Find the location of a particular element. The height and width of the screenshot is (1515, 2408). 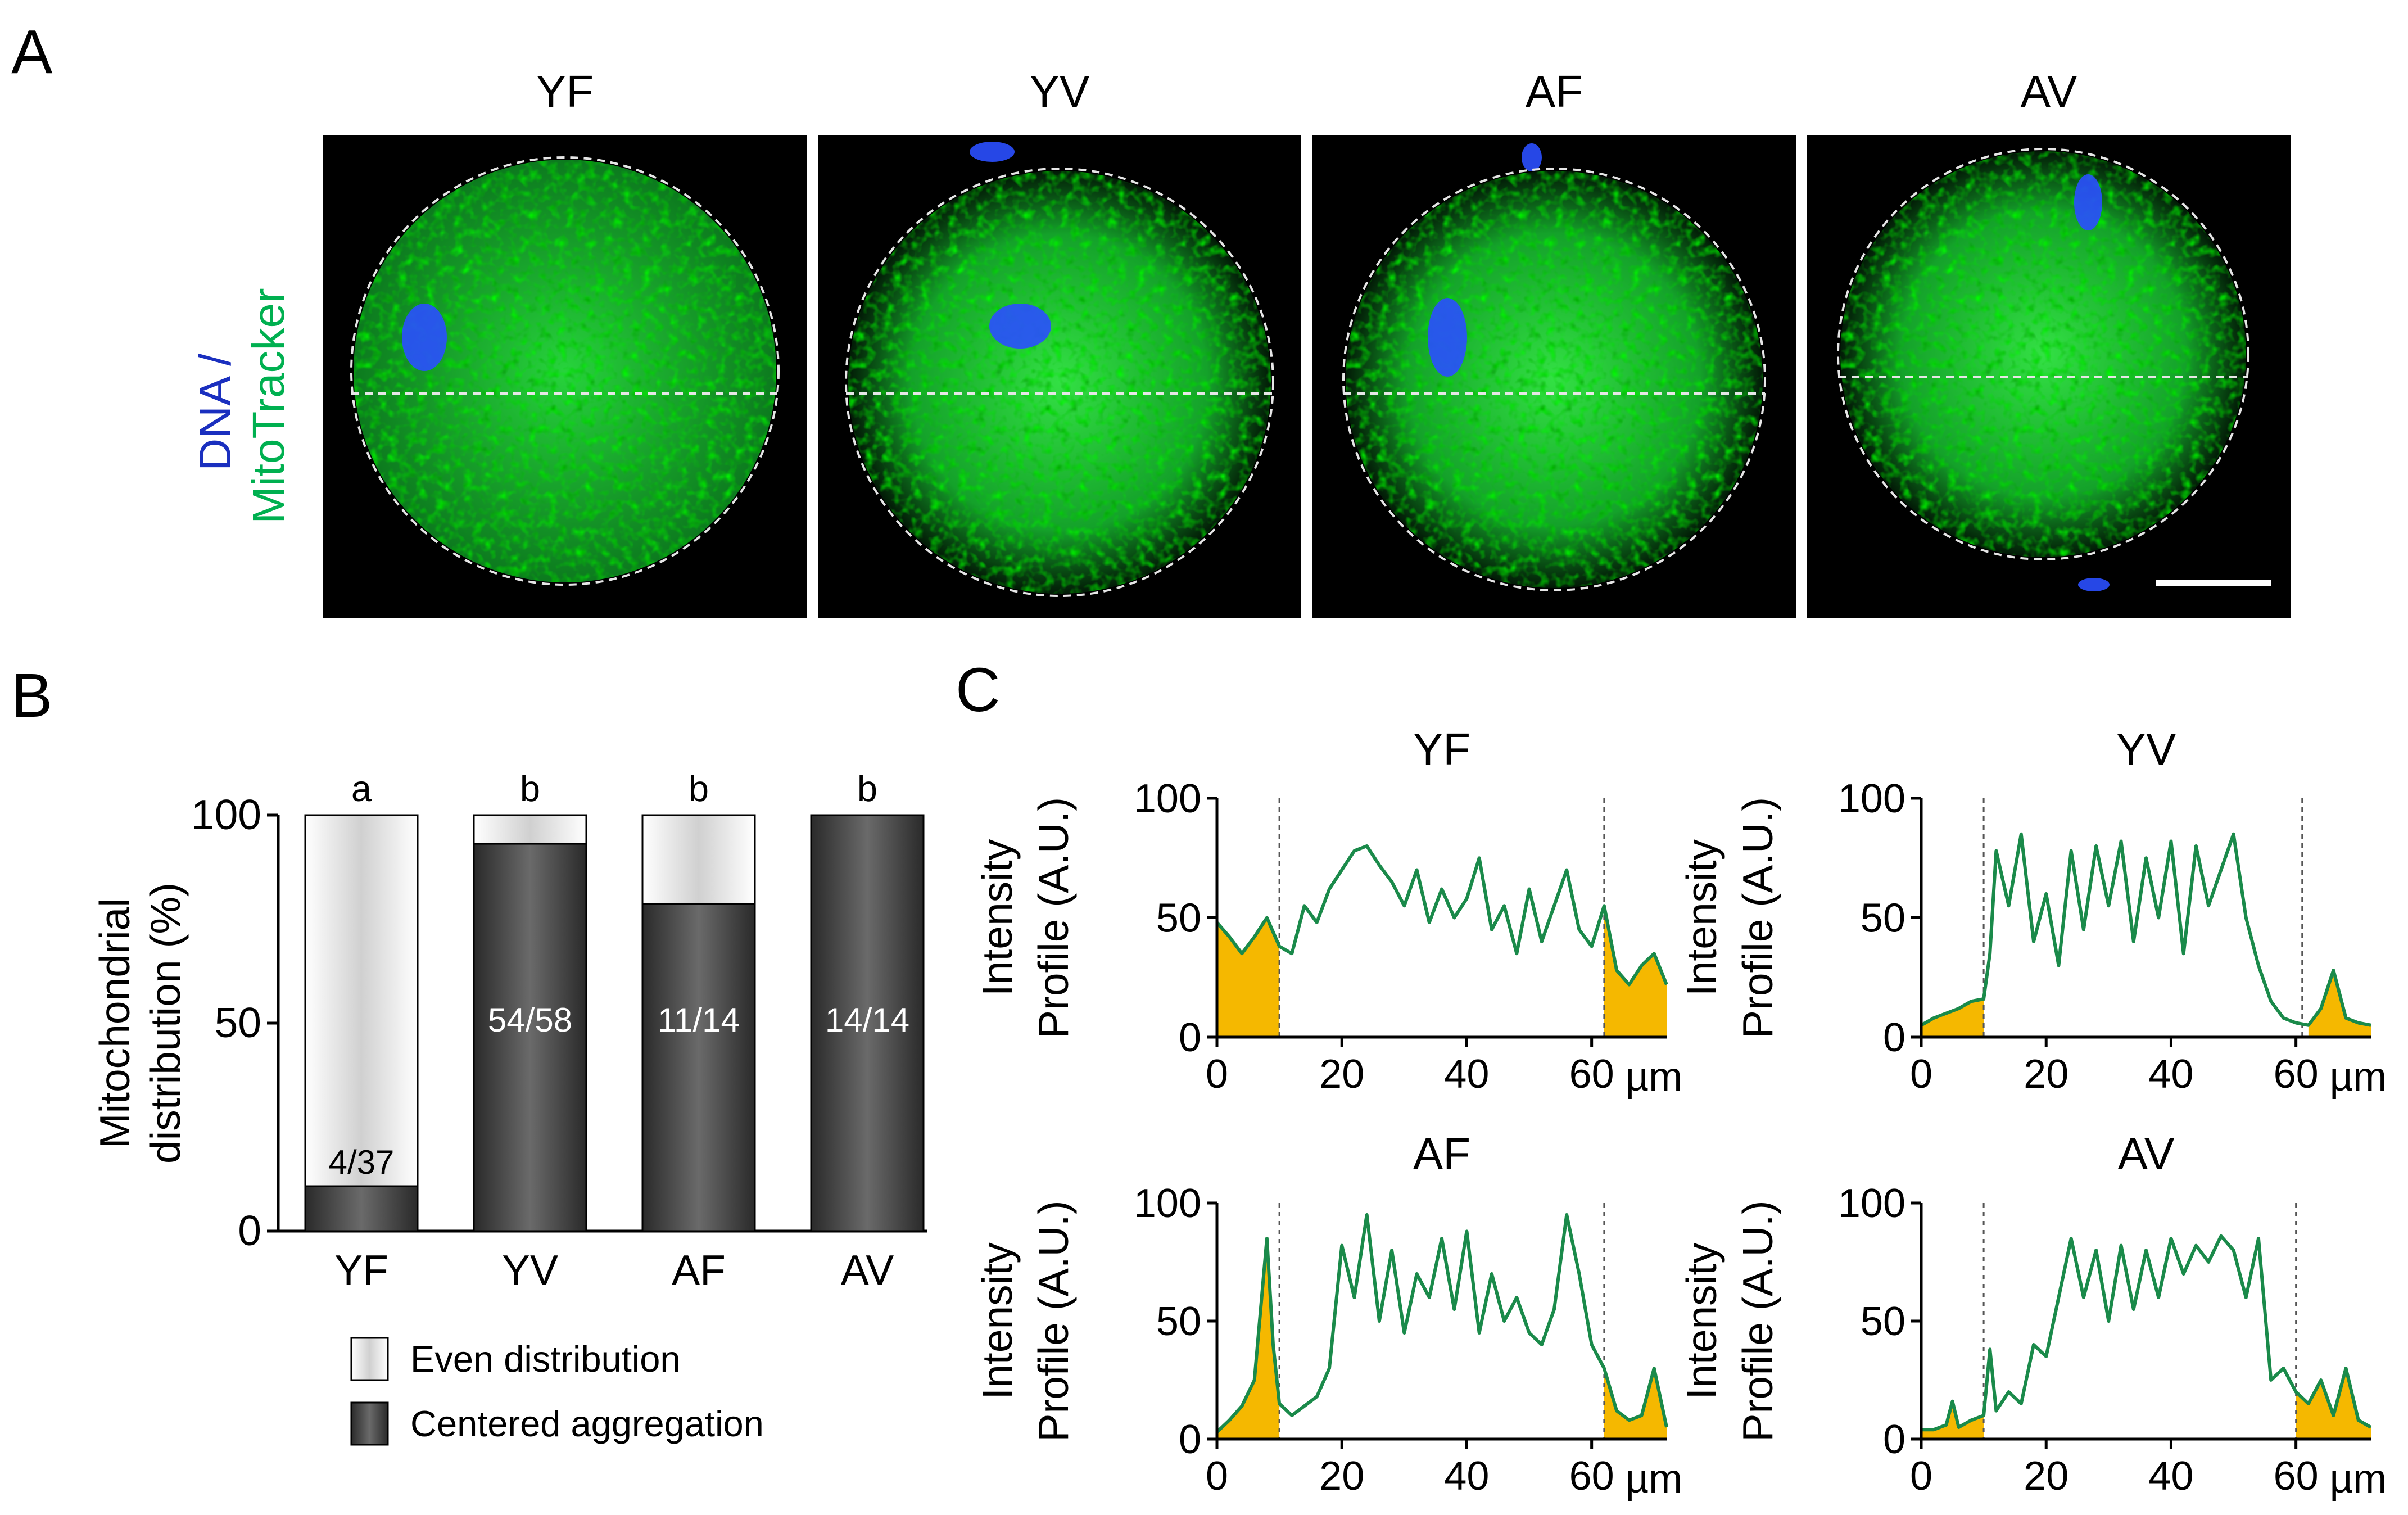

panel-letter-c: C is located at coordinates (978, 690).